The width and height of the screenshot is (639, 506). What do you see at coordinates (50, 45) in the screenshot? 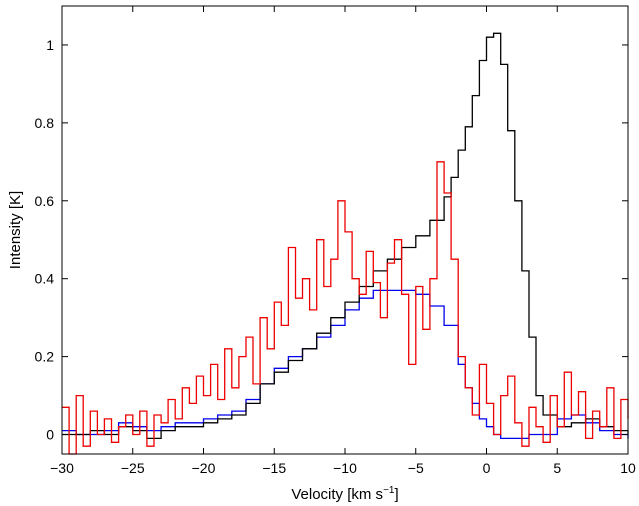
I see `y-tick-label: 1` at bounding box center [50, 45].